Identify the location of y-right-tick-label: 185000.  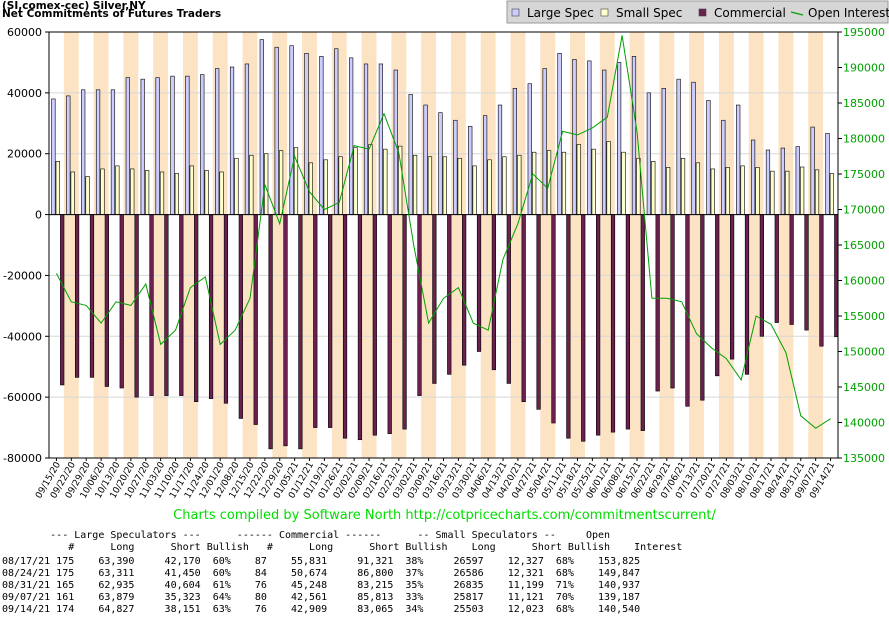
(864, 103).